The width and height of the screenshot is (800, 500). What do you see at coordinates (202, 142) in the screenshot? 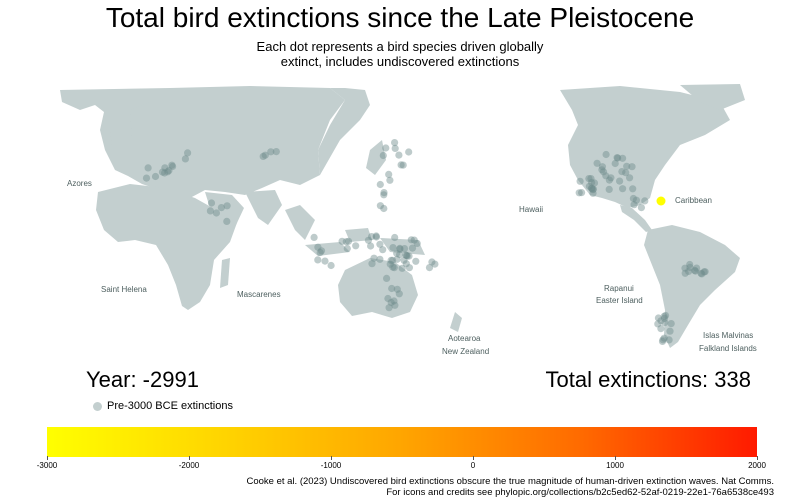
I see `landmass-eurasia-west` at bounding box center [202, 142].